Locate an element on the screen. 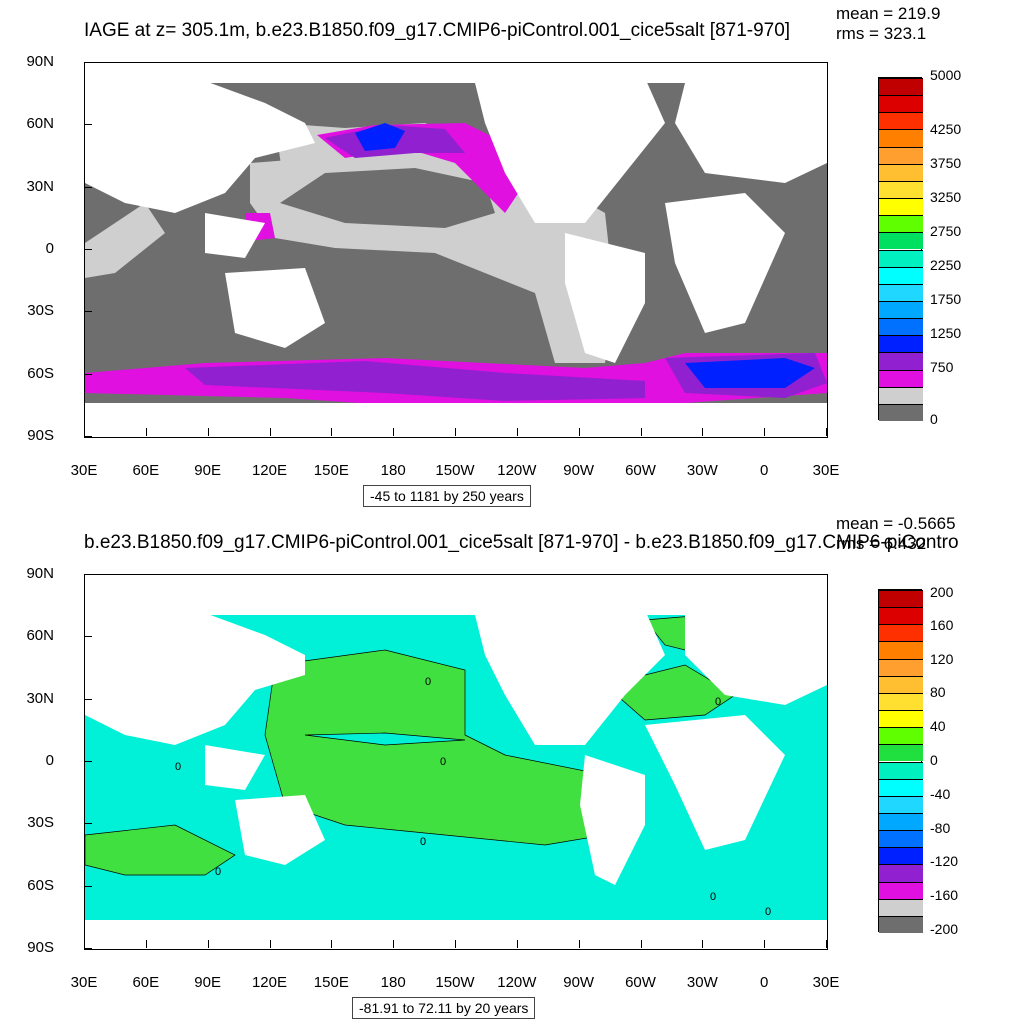 This screenshot has height=1024, width=1024. land-arctic is located at coordinates (456, 595).